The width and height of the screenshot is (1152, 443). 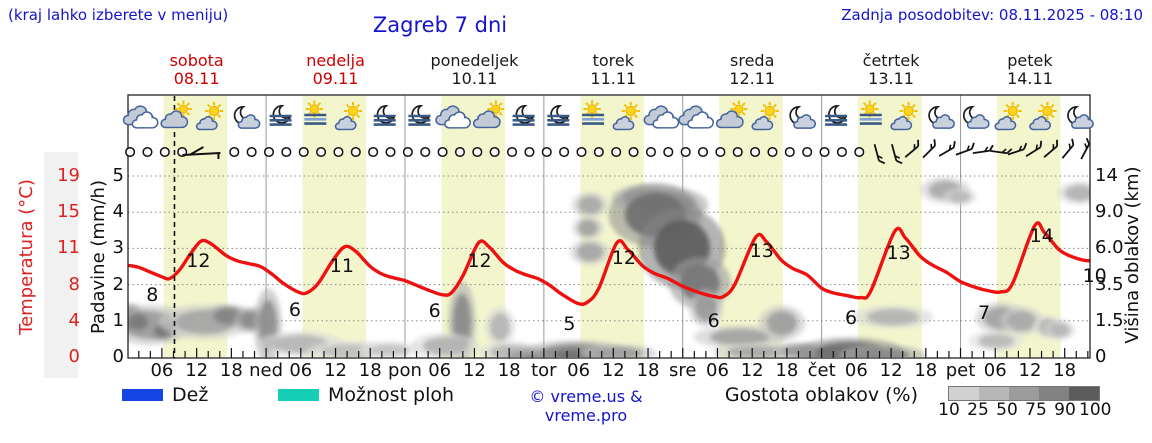 What do you see at coordinates (335, 60) in the screenshot?
I see `day-name: nedelja` at bounding box center [335, 60].